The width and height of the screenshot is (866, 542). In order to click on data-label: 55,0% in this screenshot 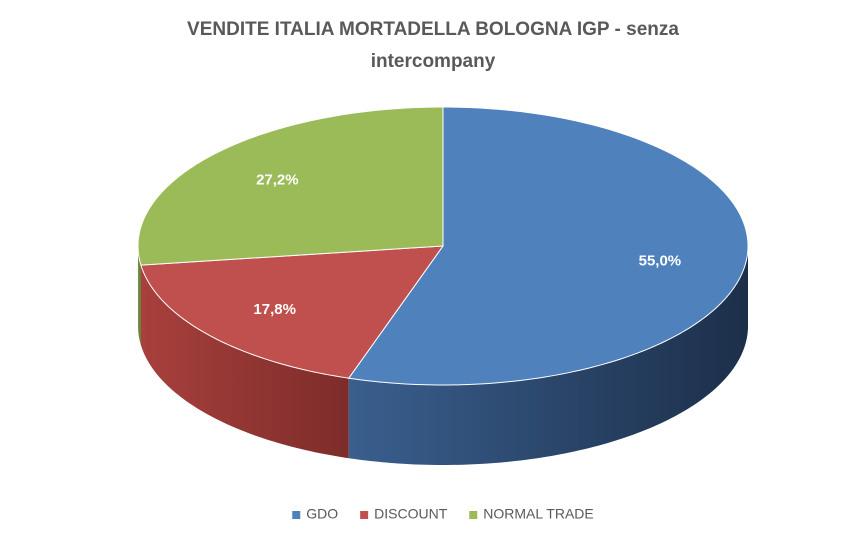, I will do `click(660, 261)`.